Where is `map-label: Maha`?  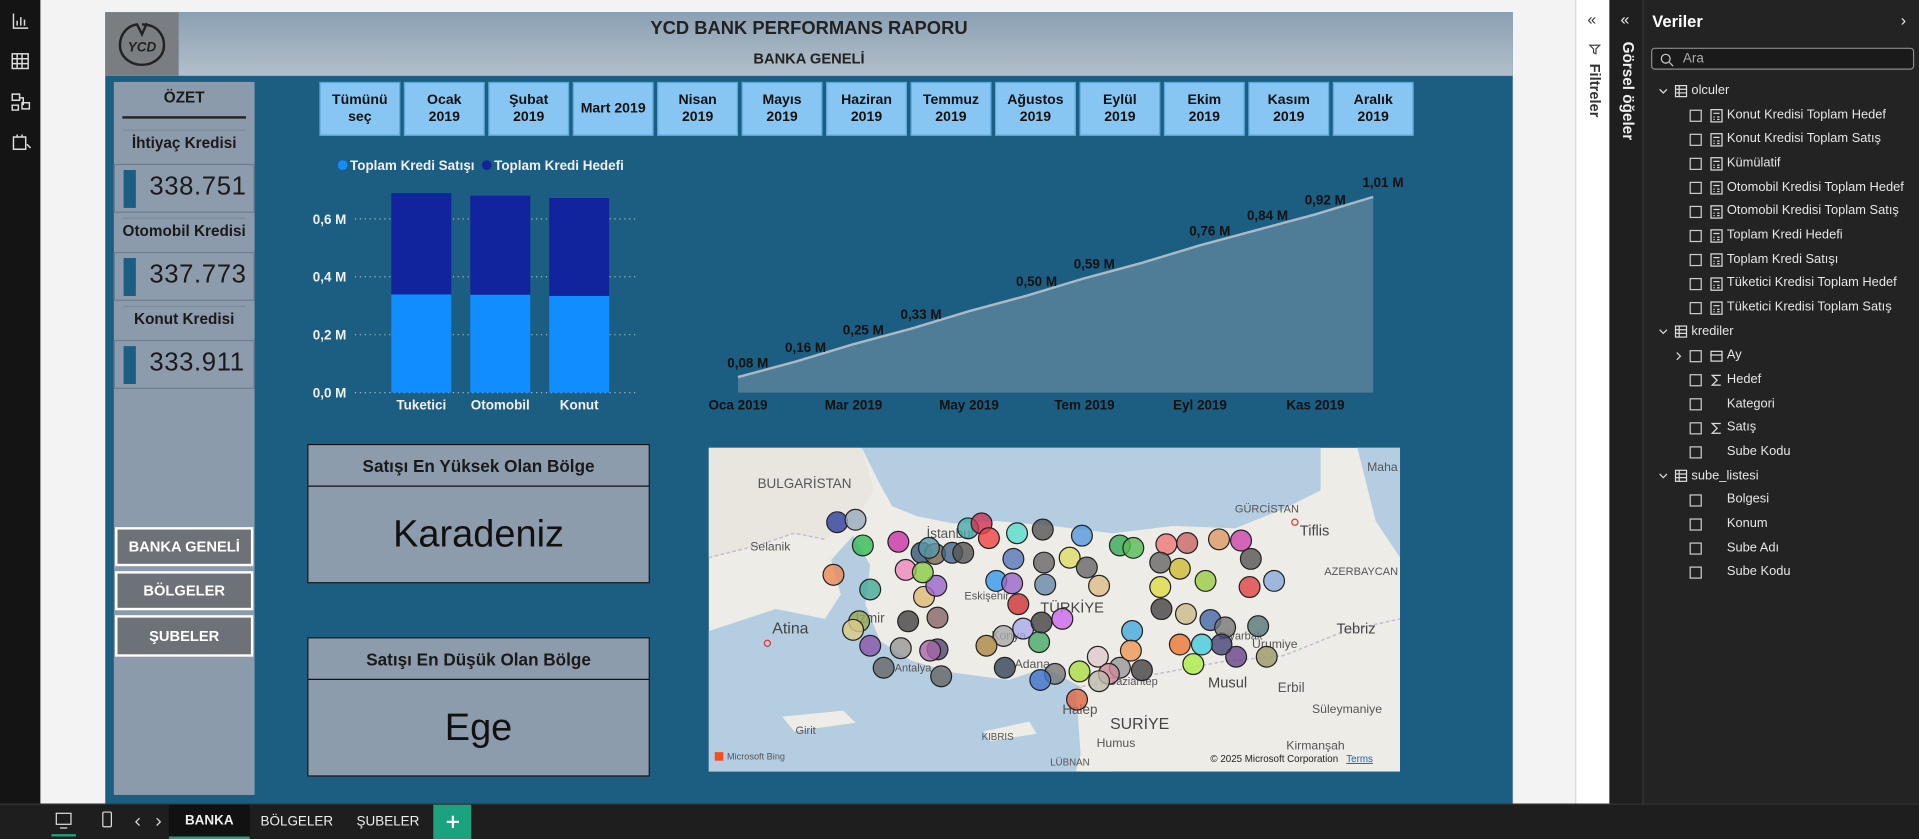 map-label: Maha is located at coordinates (1382, 467).